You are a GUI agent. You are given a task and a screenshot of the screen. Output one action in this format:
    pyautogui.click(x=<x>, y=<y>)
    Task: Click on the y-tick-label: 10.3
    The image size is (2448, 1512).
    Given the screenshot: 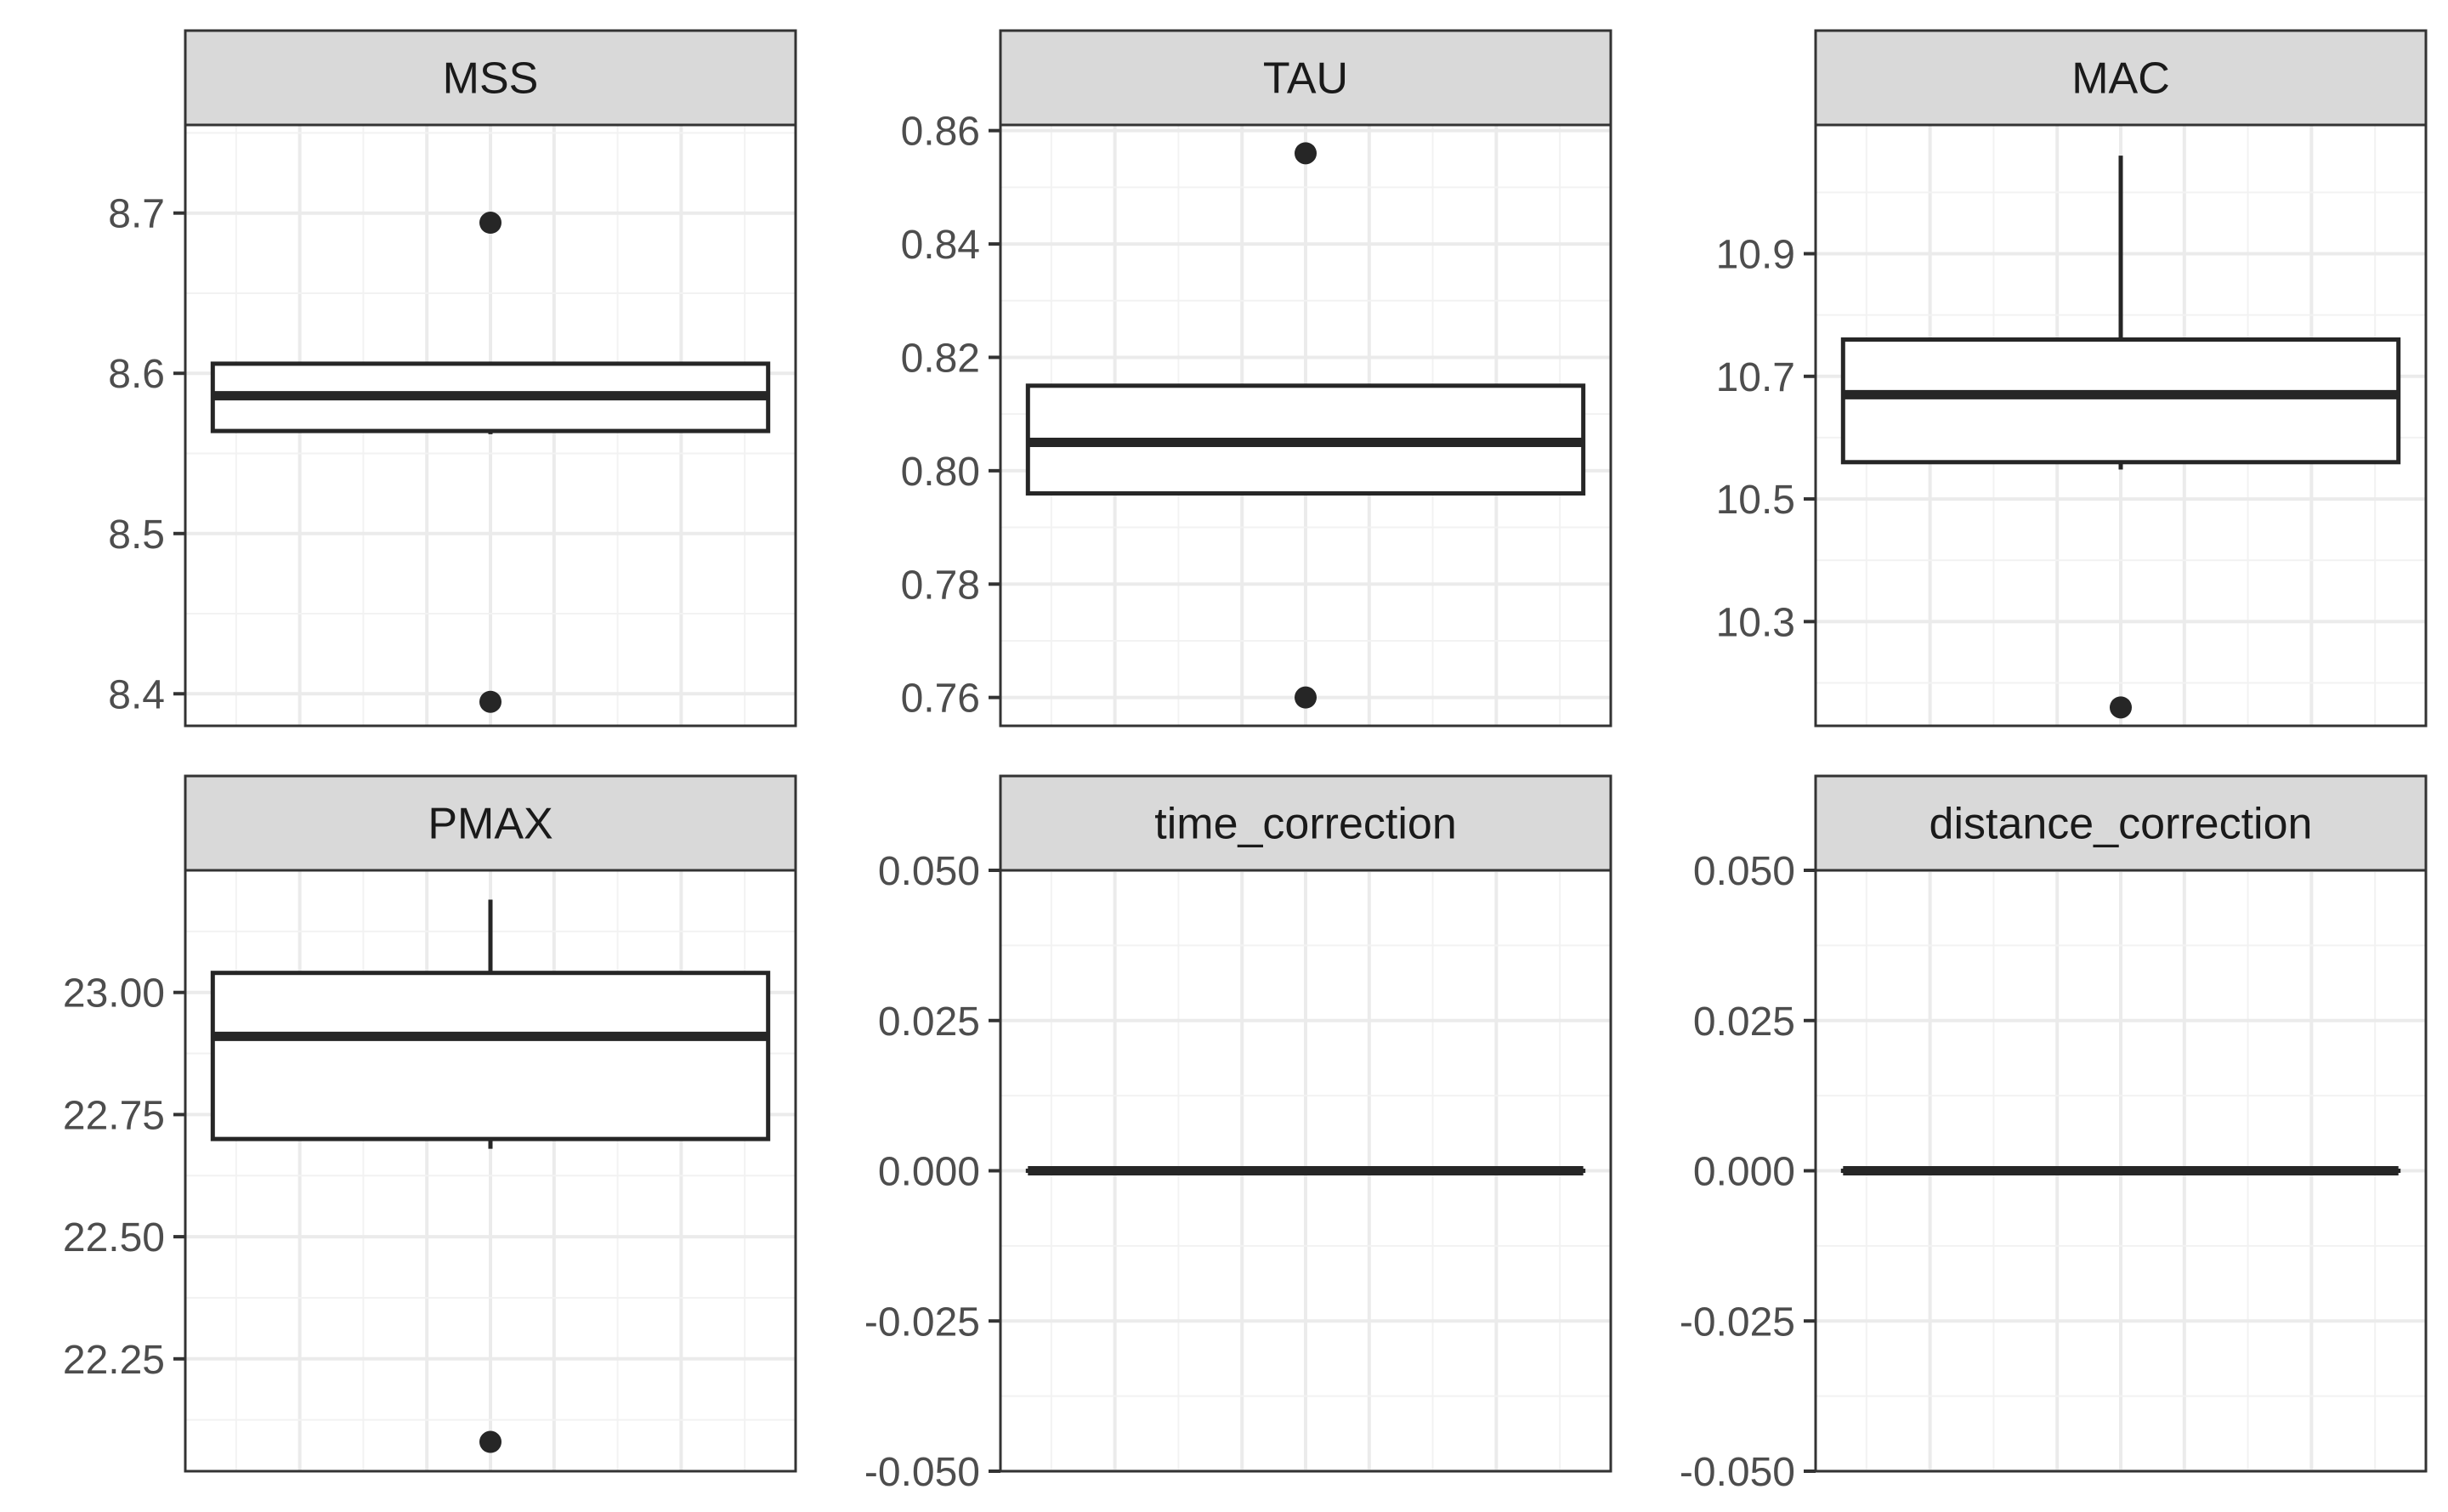 What is the action you would take?
    pyautogui.click(x=1755, y=622)
    